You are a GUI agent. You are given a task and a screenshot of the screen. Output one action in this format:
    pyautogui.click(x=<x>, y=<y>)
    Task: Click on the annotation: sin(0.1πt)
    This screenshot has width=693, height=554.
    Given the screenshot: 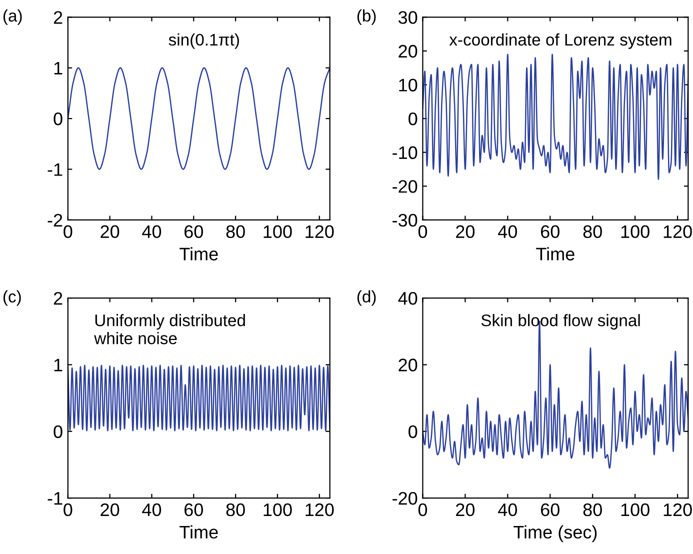 What is the action you would take?
    pyautogui.click(x=203, y=41)
    